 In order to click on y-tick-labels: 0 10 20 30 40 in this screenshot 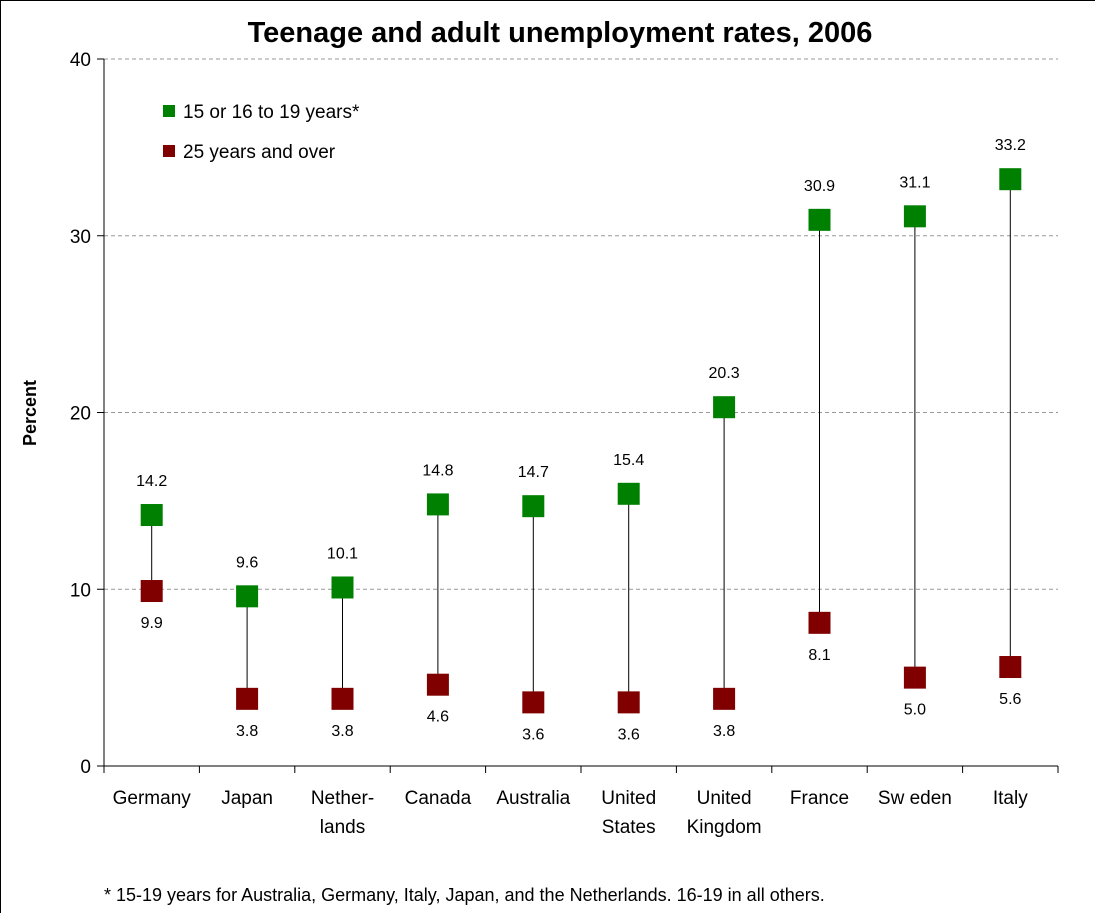, I will do `click(80, 414)`.